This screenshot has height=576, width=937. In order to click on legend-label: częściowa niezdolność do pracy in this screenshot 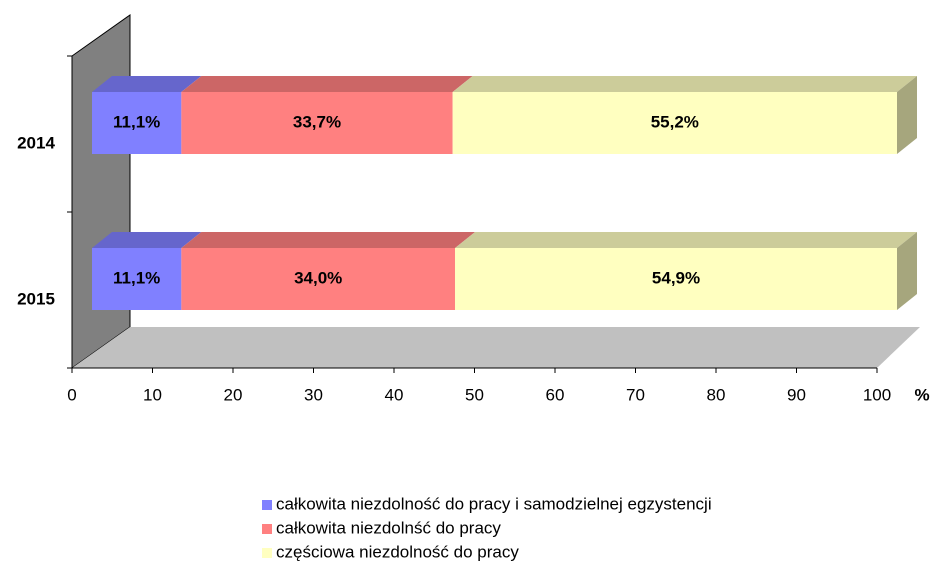, I will do `click(397, 551)`.